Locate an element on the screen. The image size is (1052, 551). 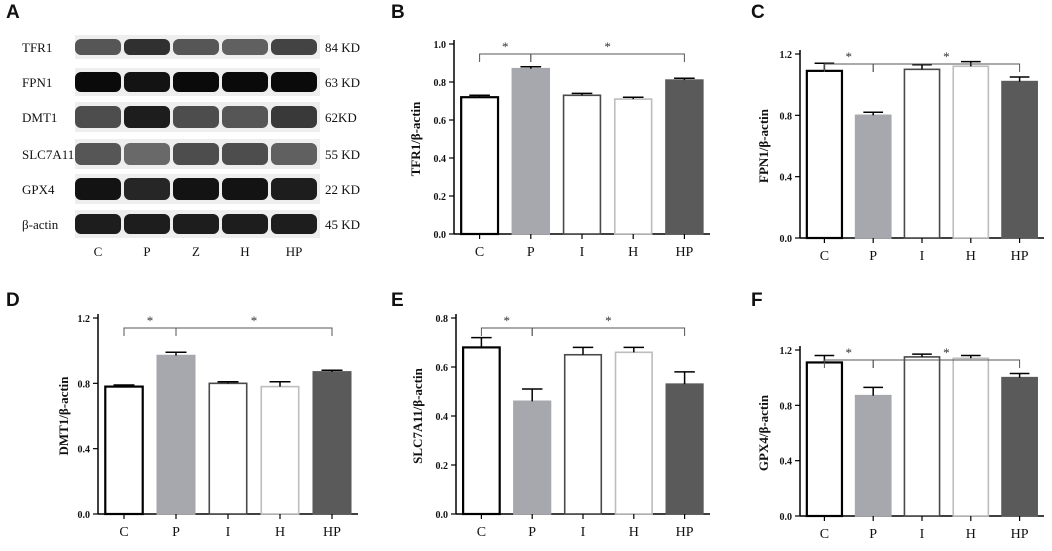
y-axis-label: SLC7A11/β-actin is located at coordinates (417, 415).